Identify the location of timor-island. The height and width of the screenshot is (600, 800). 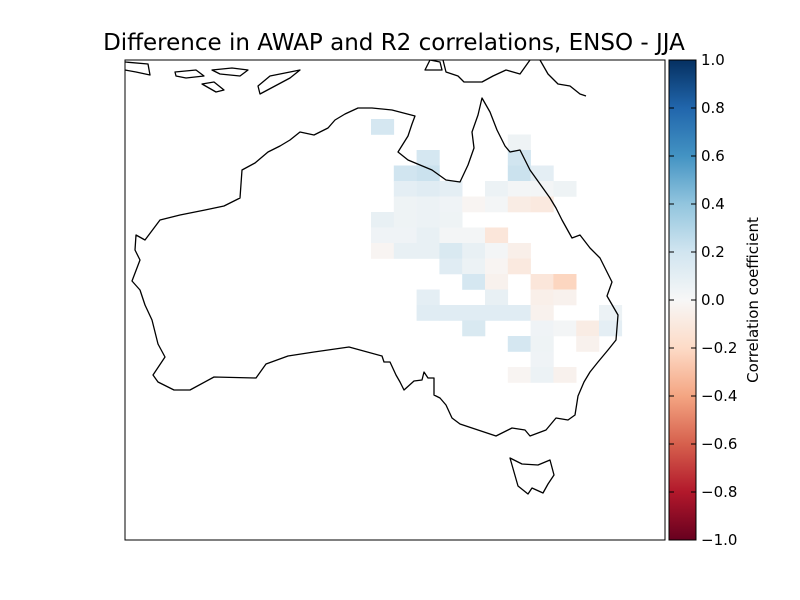
(138, 68).